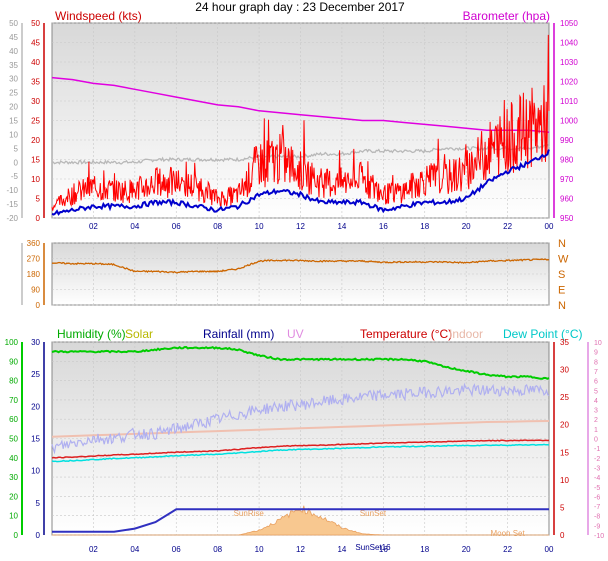  Describe the element at coordinates (98, 16) in the screenshot. I see `windspeed-label: Windspeed (kts)` at that location.